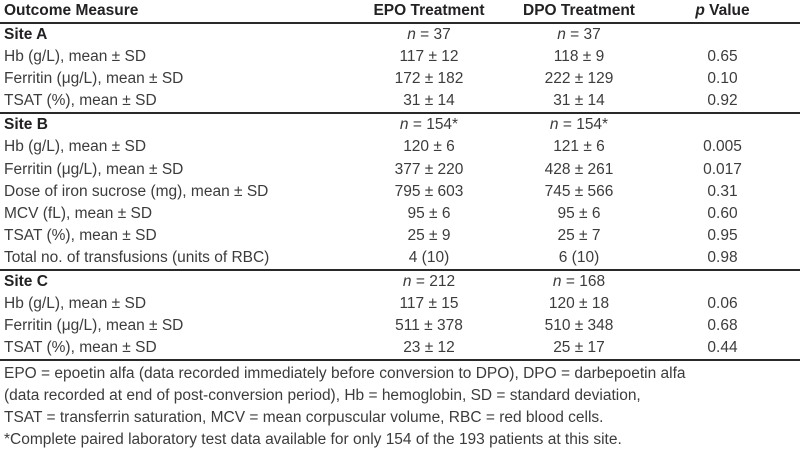  Describe the element at coordinates (429, 169) in the screenshot. I see `cell-epo: 377 ± 220` at that location.